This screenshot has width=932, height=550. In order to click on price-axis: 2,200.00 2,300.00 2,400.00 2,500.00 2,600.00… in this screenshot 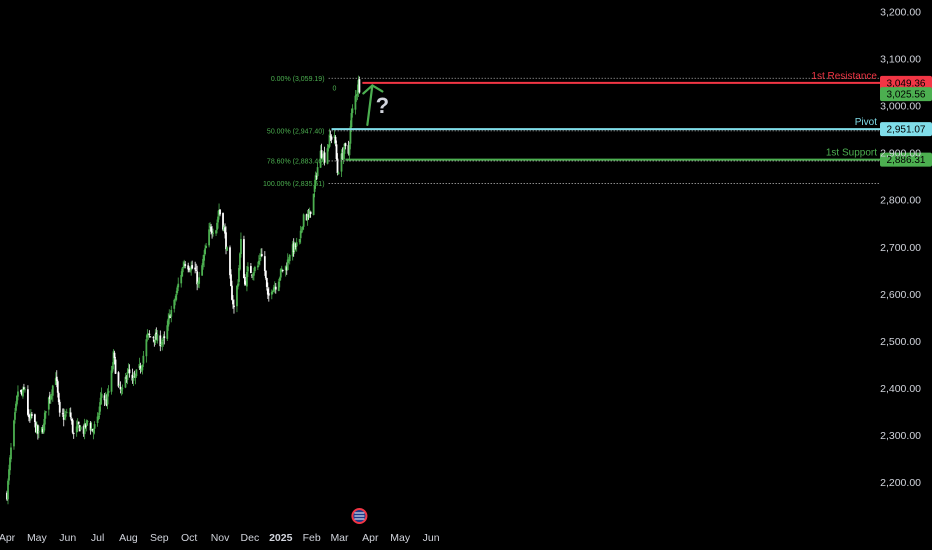, I will do `click(900, 248)`.